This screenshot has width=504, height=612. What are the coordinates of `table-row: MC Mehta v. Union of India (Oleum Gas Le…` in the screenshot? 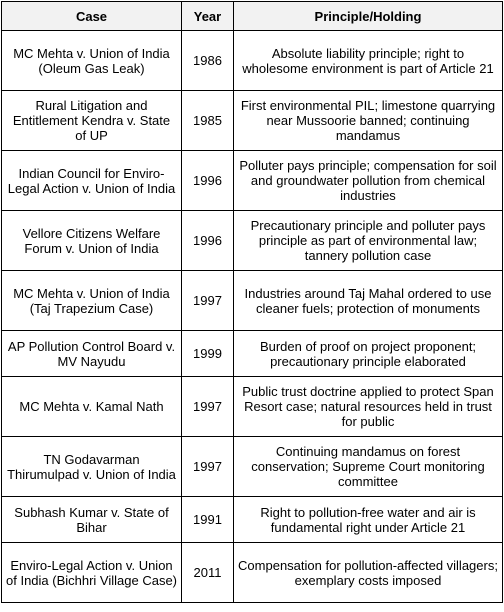 It's located at (252, 60).